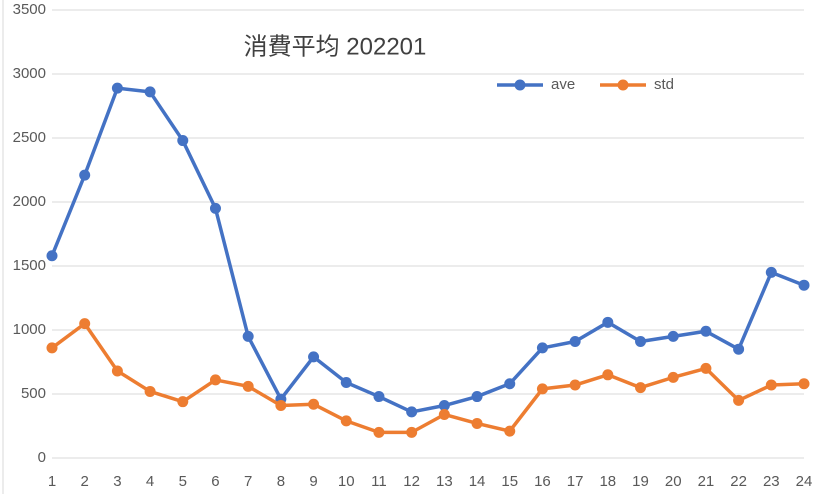 This screenshot has height=494, width=826. I want to click on x-tick-label: 10, so click(346, 481).